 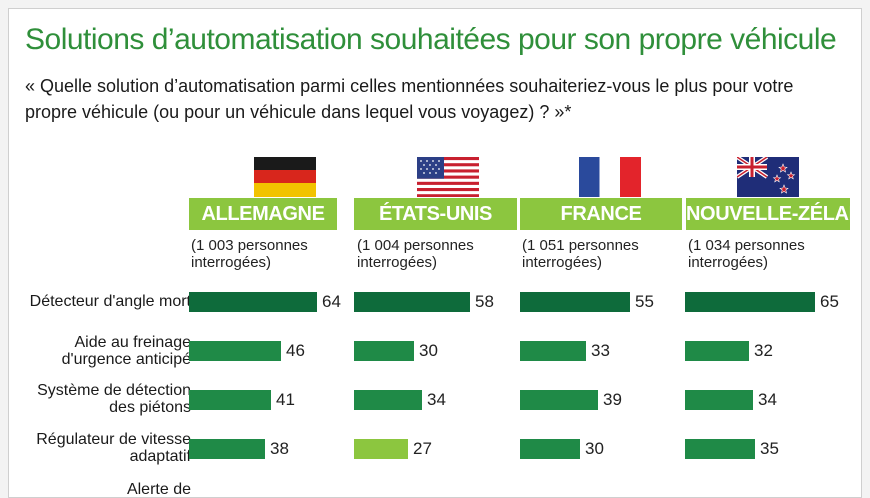 I want to click on usa-flag-icon, so click(x=448, y=177).